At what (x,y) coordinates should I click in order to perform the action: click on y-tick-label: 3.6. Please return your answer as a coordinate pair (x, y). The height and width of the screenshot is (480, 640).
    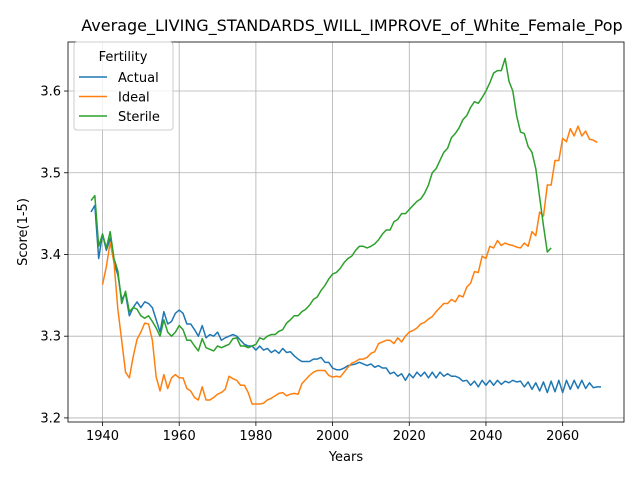
    Looking at the image, I should click on (50, 92).